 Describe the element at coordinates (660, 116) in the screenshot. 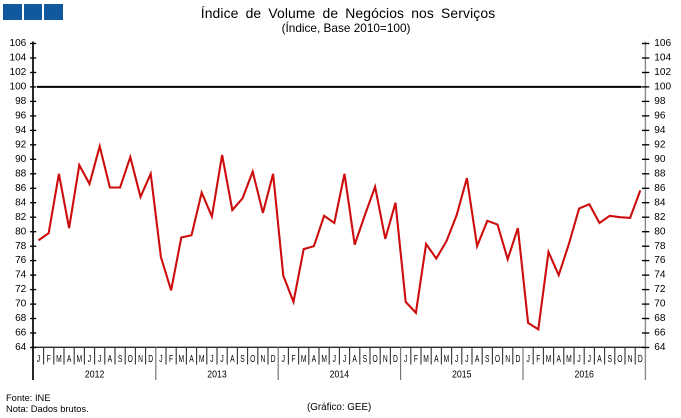

I see `svg-text: 96` at that location.